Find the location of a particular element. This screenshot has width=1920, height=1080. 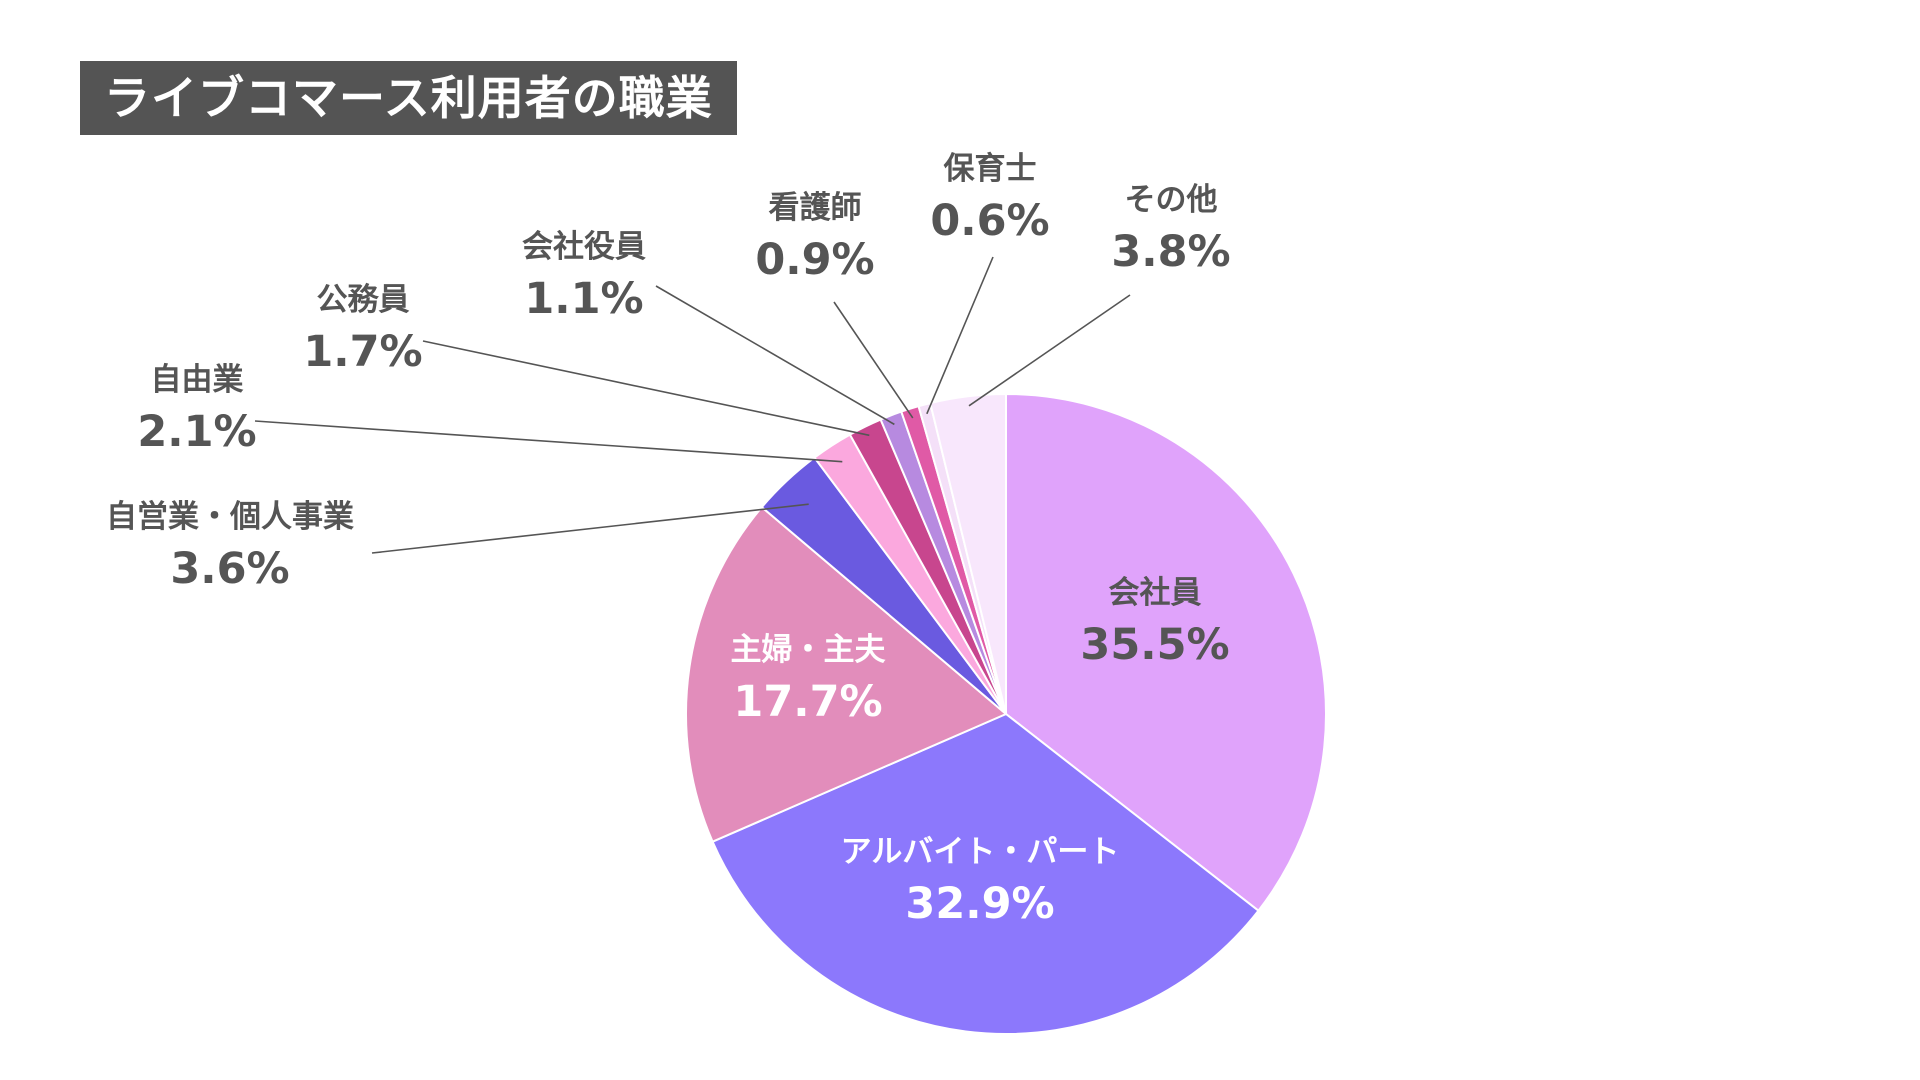

slice-label-name: 会社員 is located at coordinates (1155, 593).